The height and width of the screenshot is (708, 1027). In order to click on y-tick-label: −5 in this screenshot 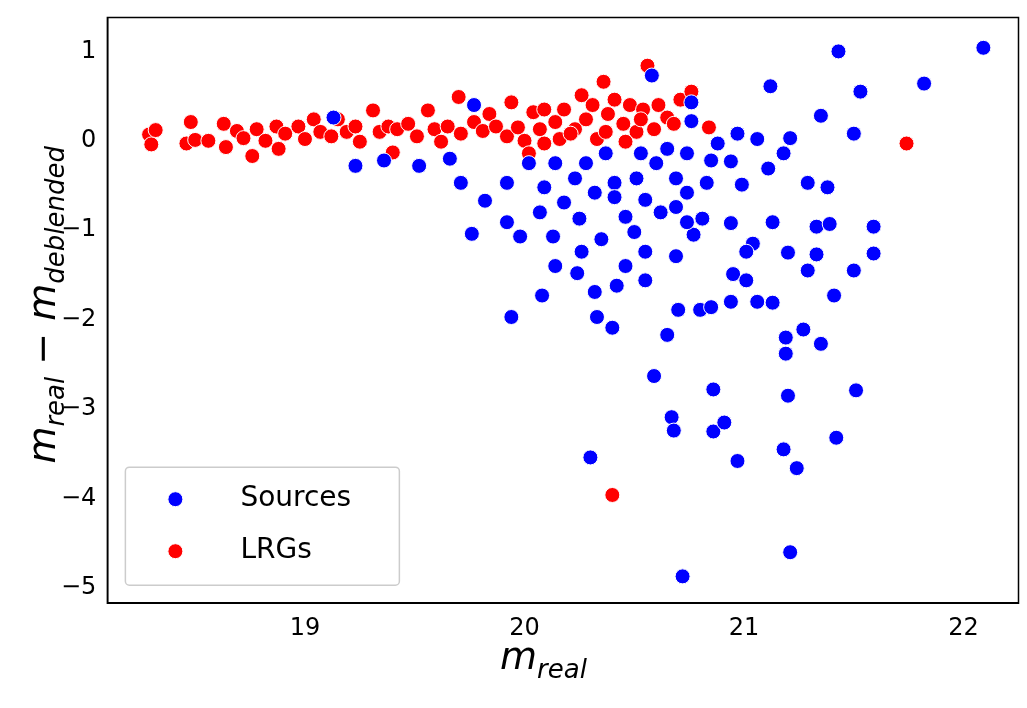, I will do `click(78, 586)`.